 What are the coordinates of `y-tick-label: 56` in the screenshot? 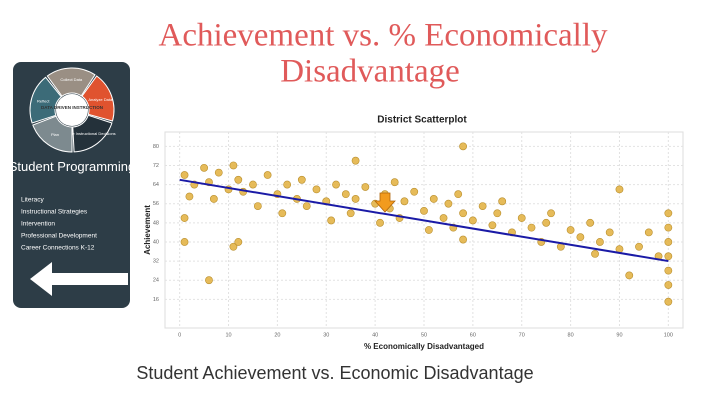 It's located at (156, 204).